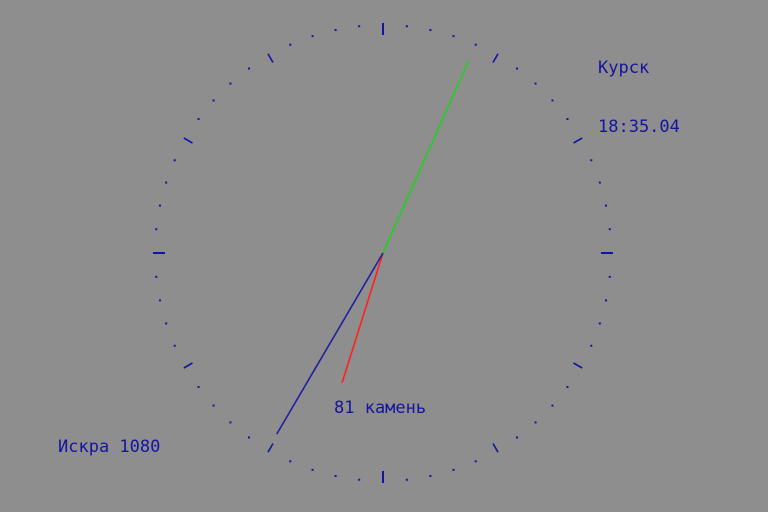 The height and width of the screenshot is (512, 768). Describe the element at coordinates (109, 447) in the screenshot. I see `brand-label: Искра 1080` at that location.